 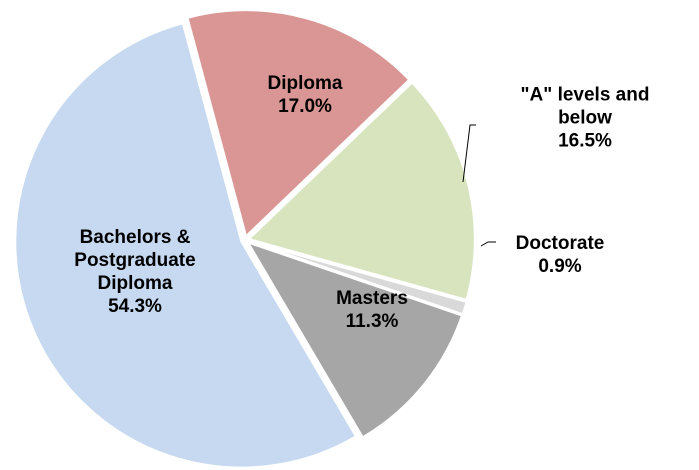 What do you see at coordinates (372, 310) in the screenshot?
I see `slice-label: Masters 11.3%` at bounding box center [372, 310].